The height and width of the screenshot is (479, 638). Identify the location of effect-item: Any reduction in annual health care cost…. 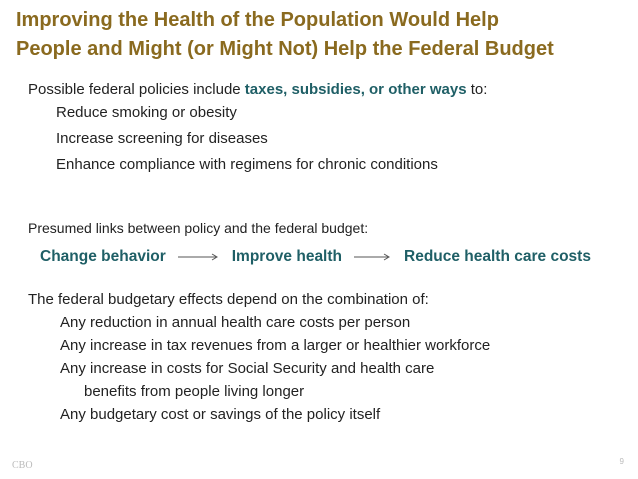
(235, 322).